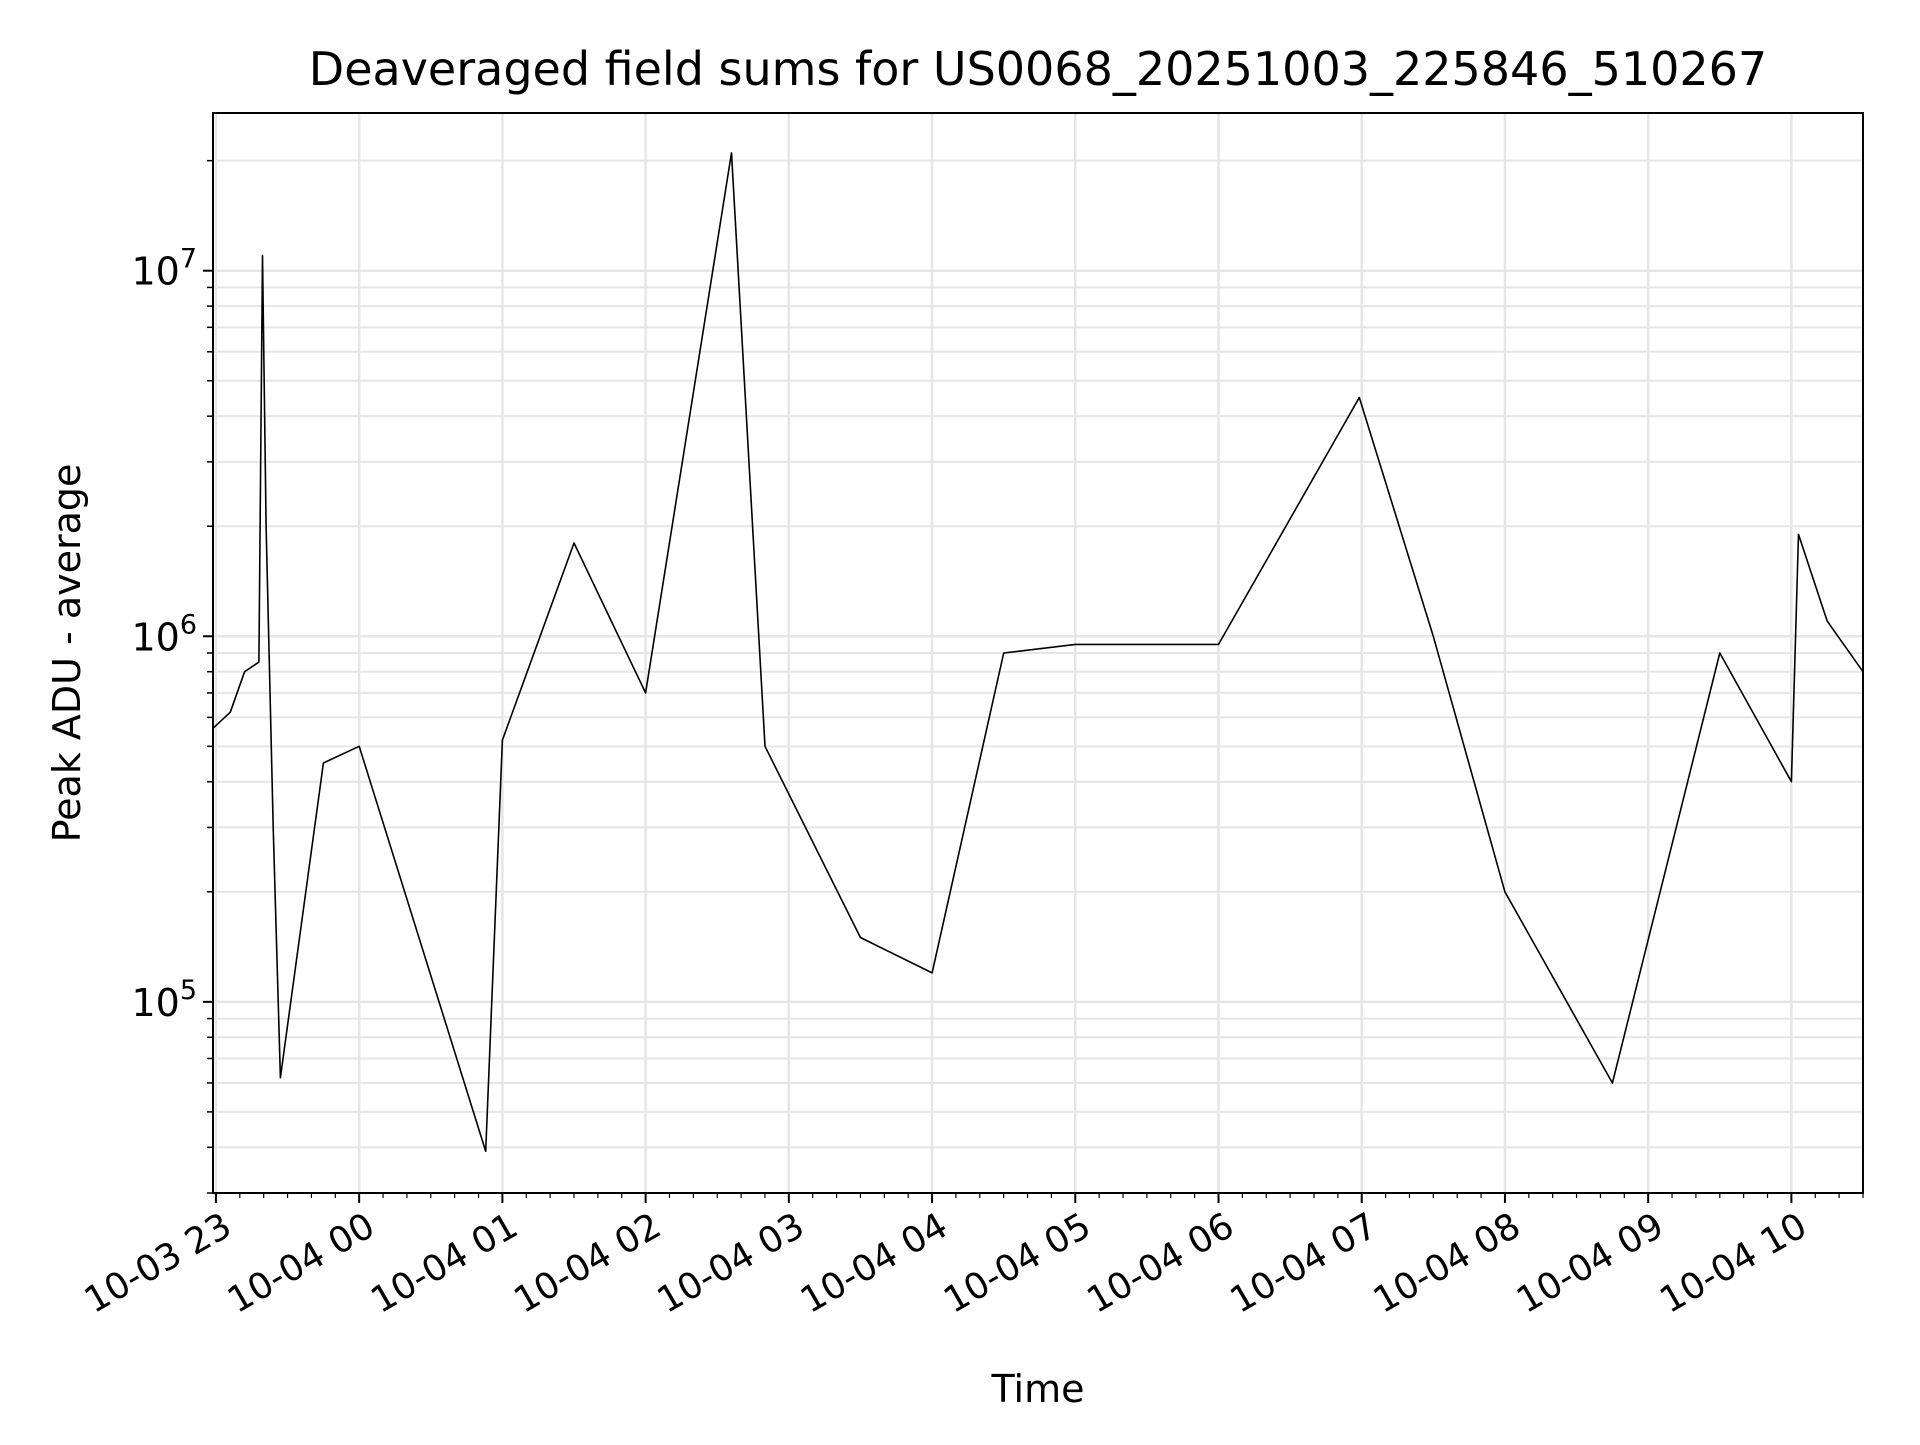 The width and height of the screenshot is (1920, 1445). What do you see at coordinates (1038, 1389) in the screenshot?
I see `x-axis-label: Time` at bounding box center [1038, 1389].